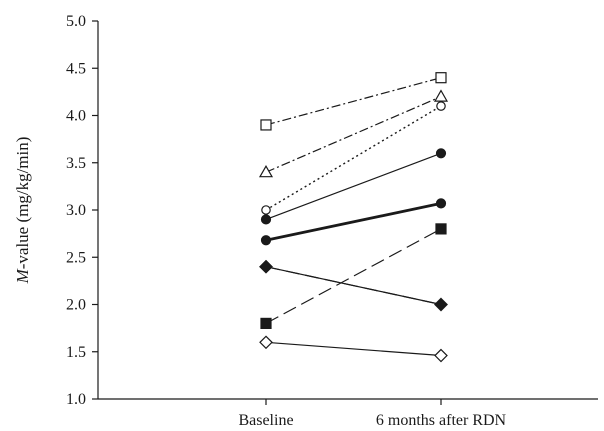 The image size is (604, 431). I want to click on x-ticks: Baseline 6 months after RDN, so click(372, 414).